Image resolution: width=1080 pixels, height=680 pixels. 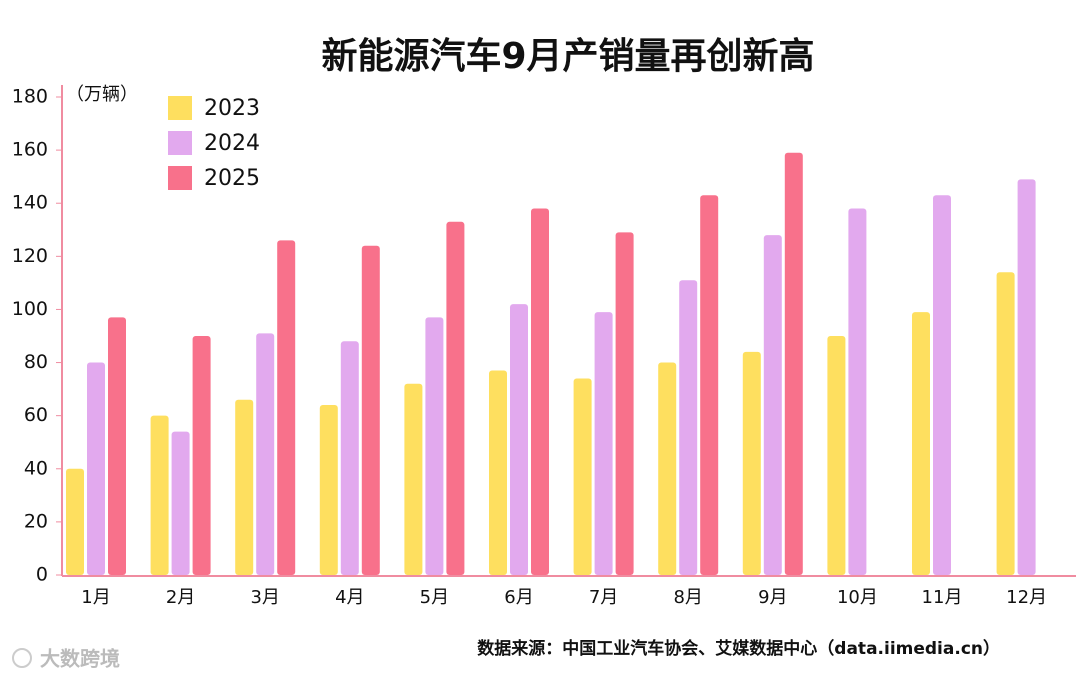 I want to click on y-tick-label: 160, so click(x=30, y=150).